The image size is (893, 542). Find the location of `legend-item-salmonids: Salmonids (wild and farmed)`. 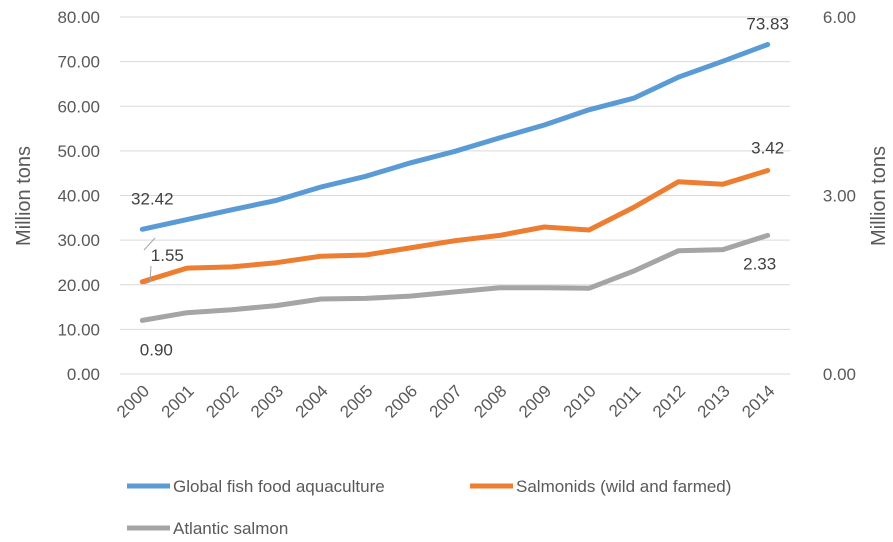

legend-item-salmonids: Salmonids (wild and farmed) is located at coordinates (600, 486).